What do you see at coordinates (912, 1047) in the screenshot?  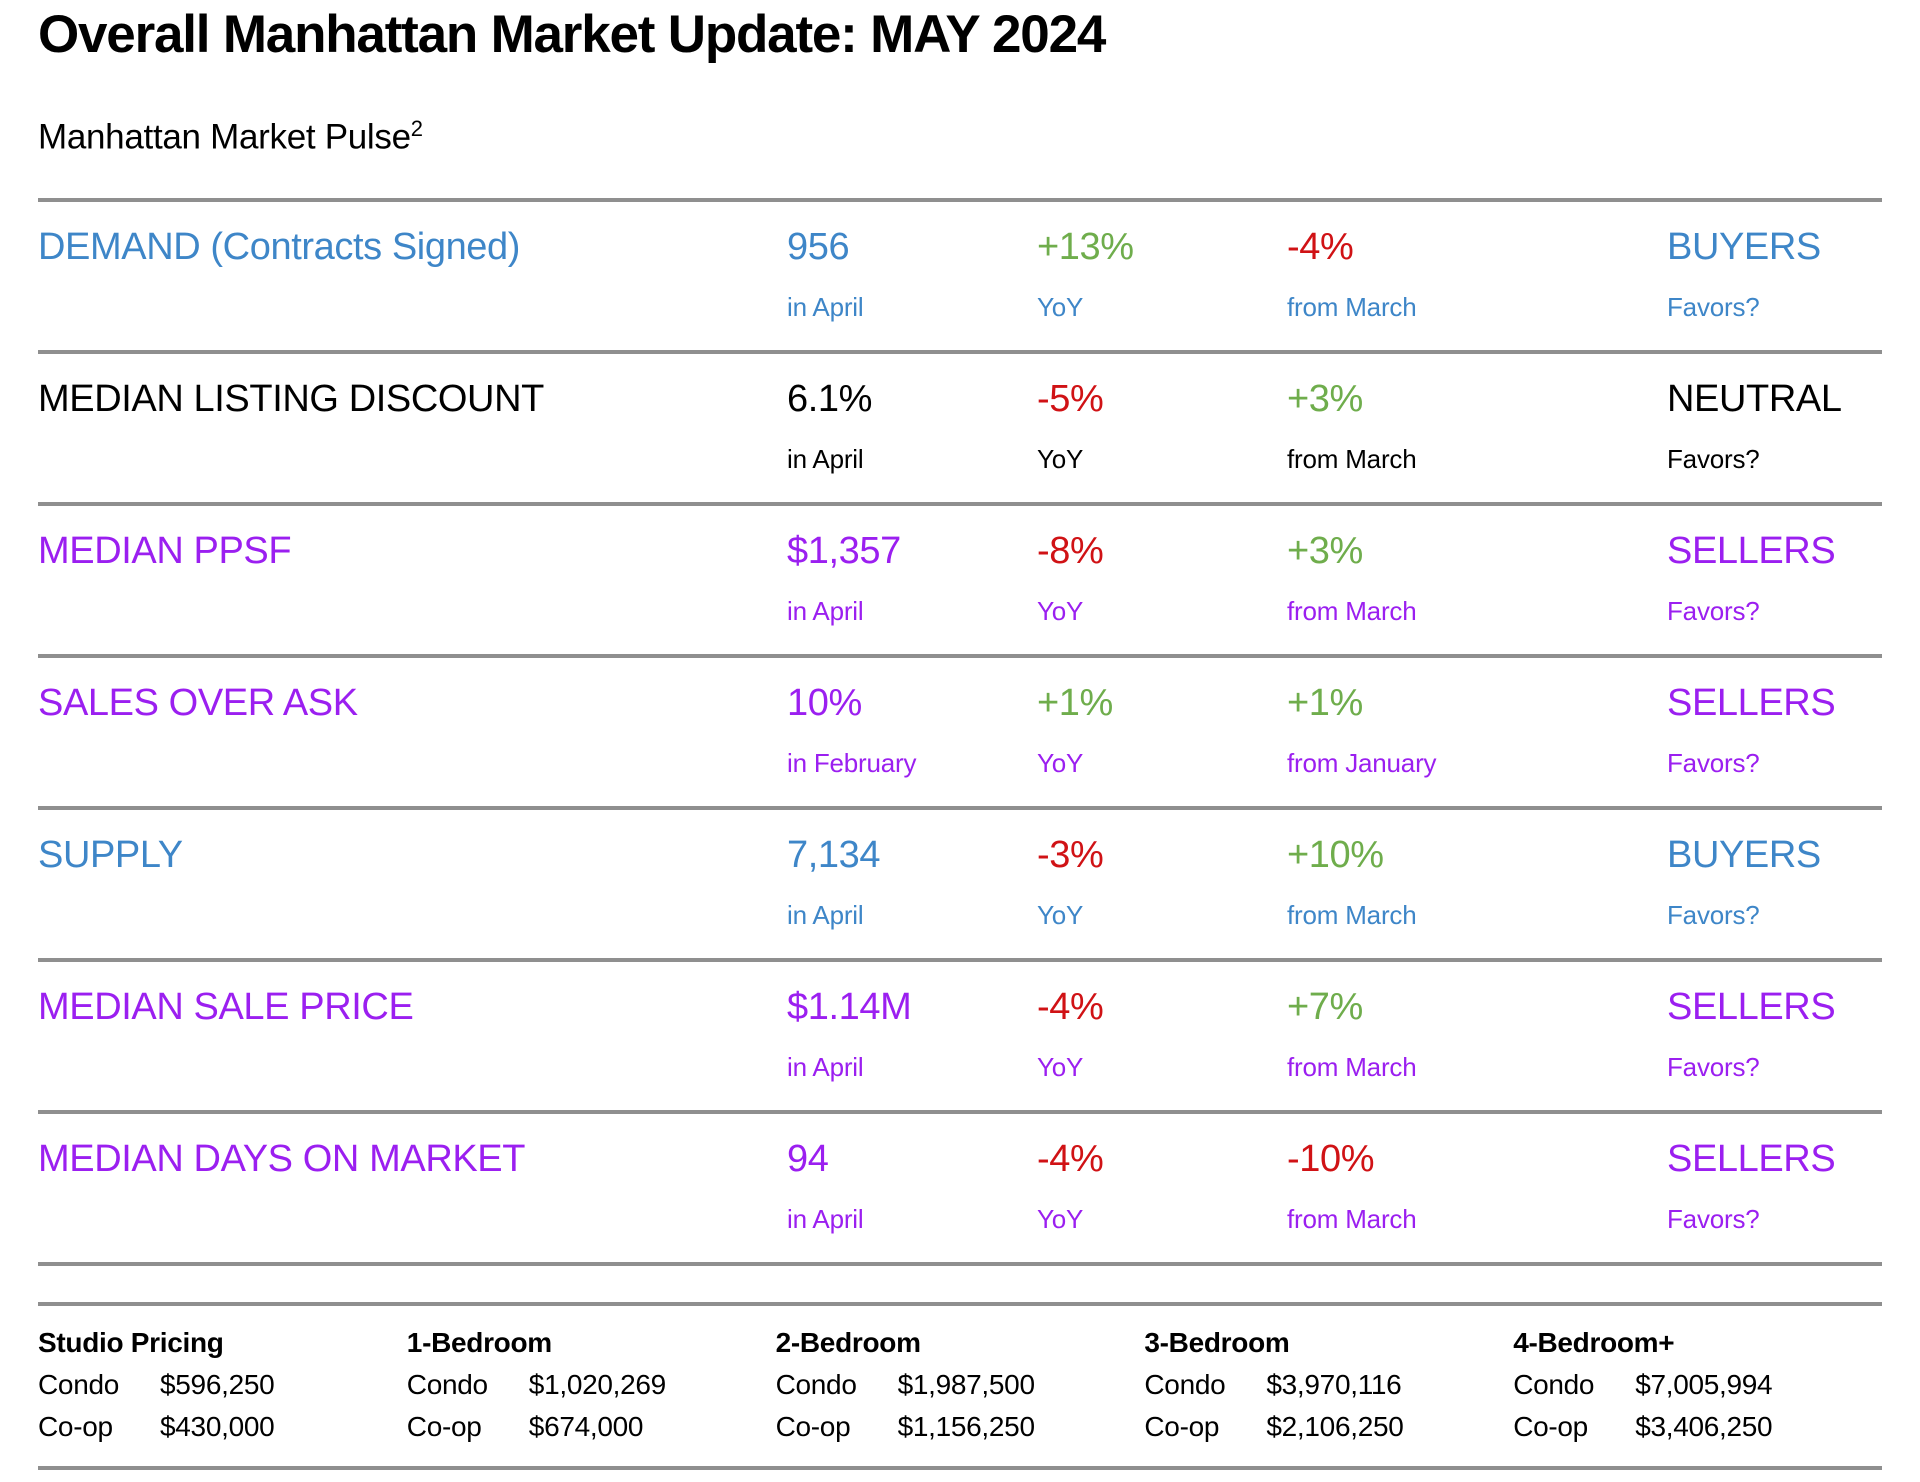 I see `metric-value-cell: $1.14M in April` at bounding box center [912, 1047].